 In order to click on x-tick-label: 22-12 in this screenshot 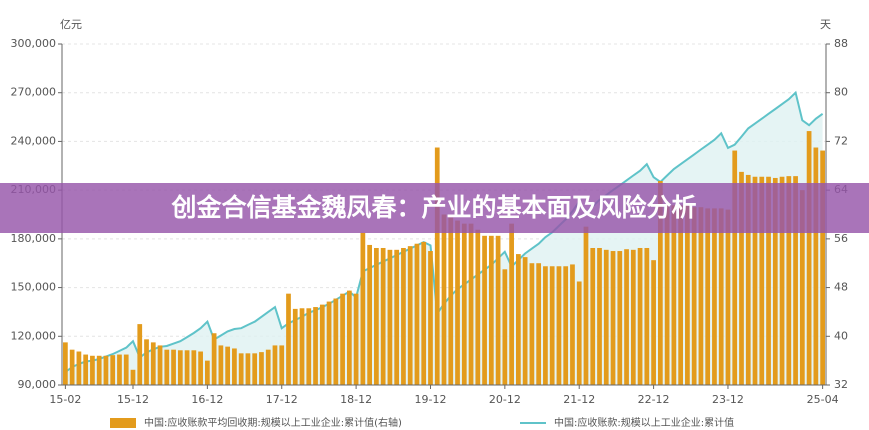, I will do `click(654, 399)`.